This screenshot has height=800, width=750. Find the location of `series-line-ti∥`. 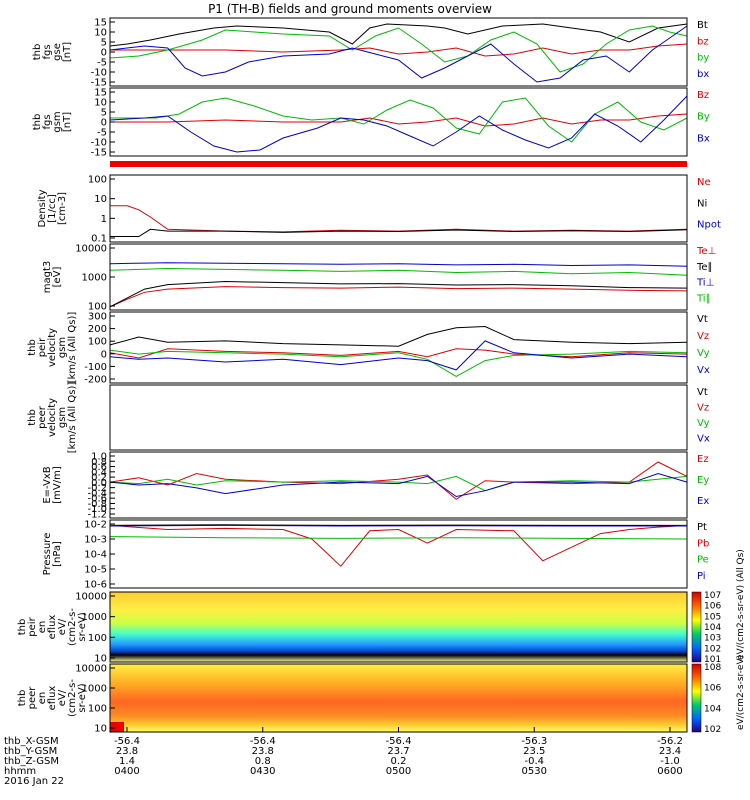

series-line-ti∥ is located at coordinates (398, 271).